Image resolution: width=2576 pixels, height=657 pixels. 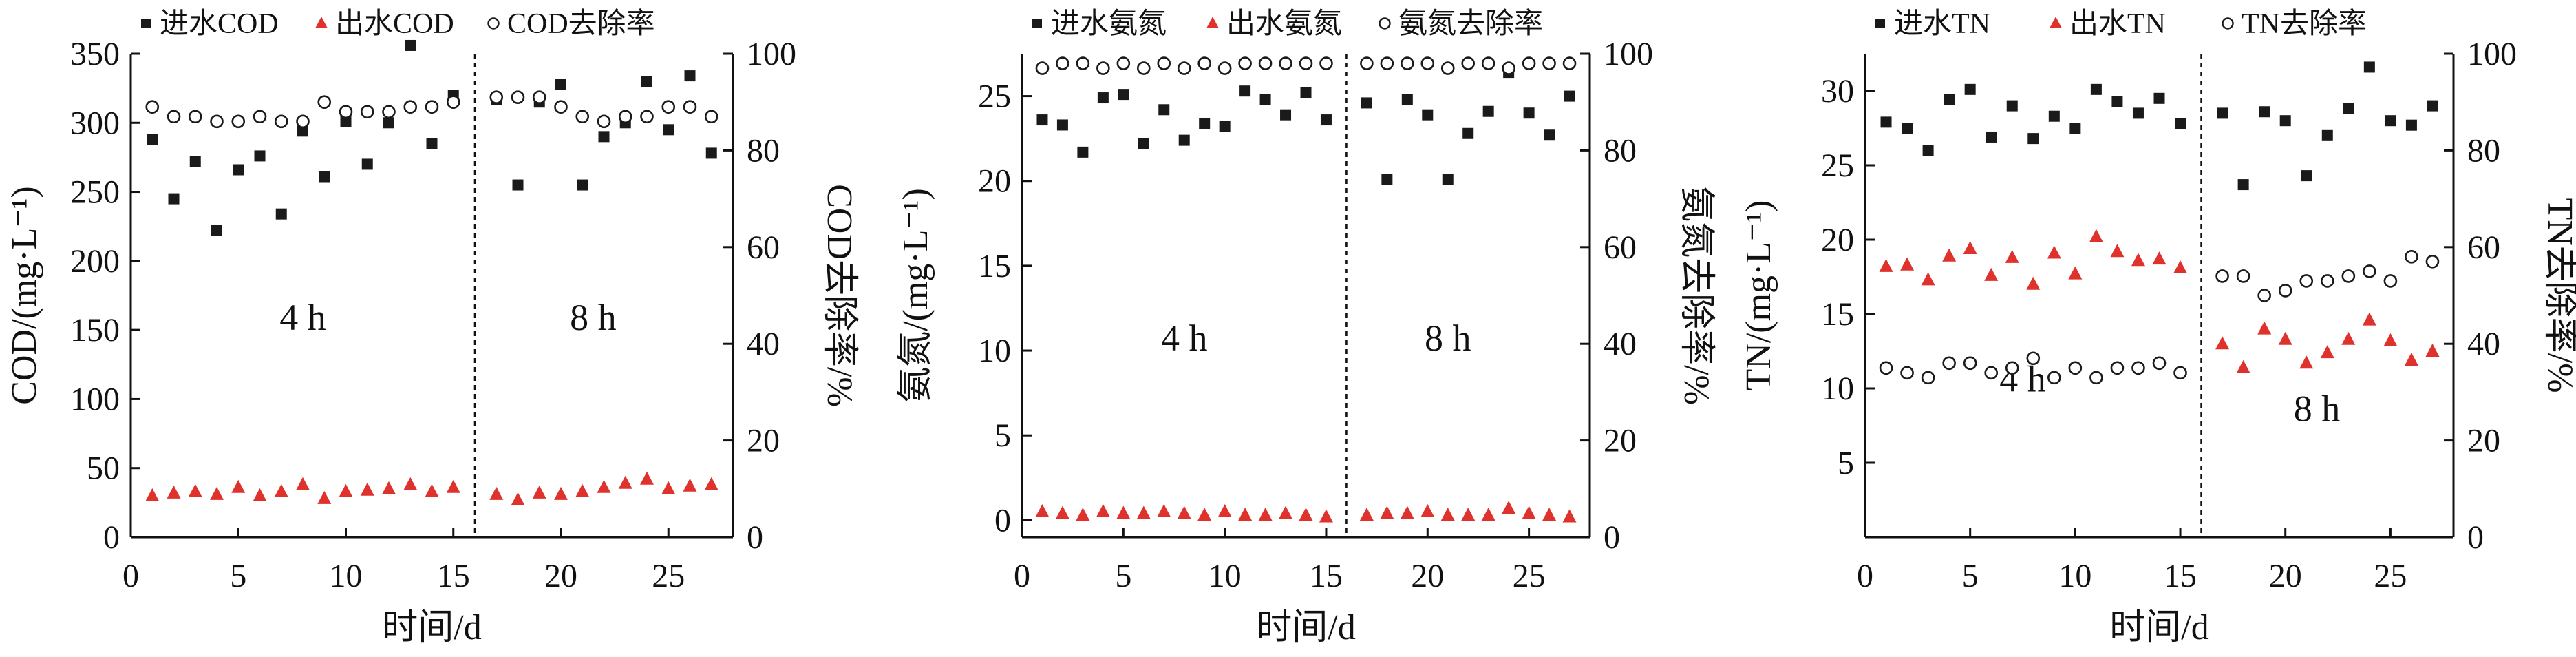 What do you see at coordinates (1837, 240) in the screenshot?
I see `y-tick-label: 20` at bounding box center [1837, 240].